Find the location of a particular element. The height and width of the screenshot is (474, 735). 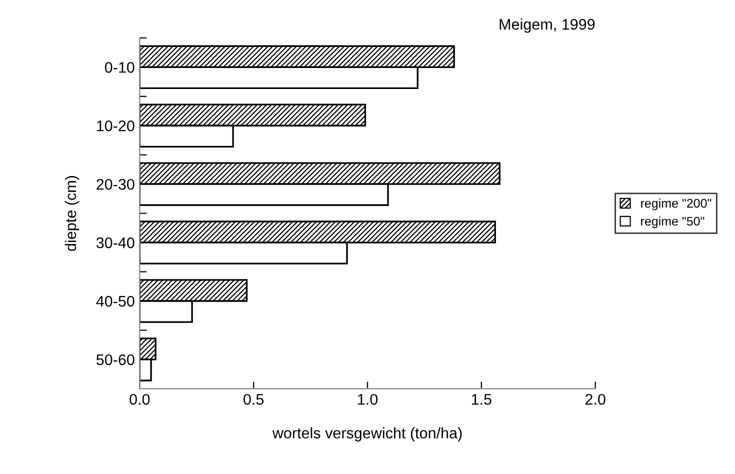

y-tick-label: 0-10 is located at coordinates (119, 67).